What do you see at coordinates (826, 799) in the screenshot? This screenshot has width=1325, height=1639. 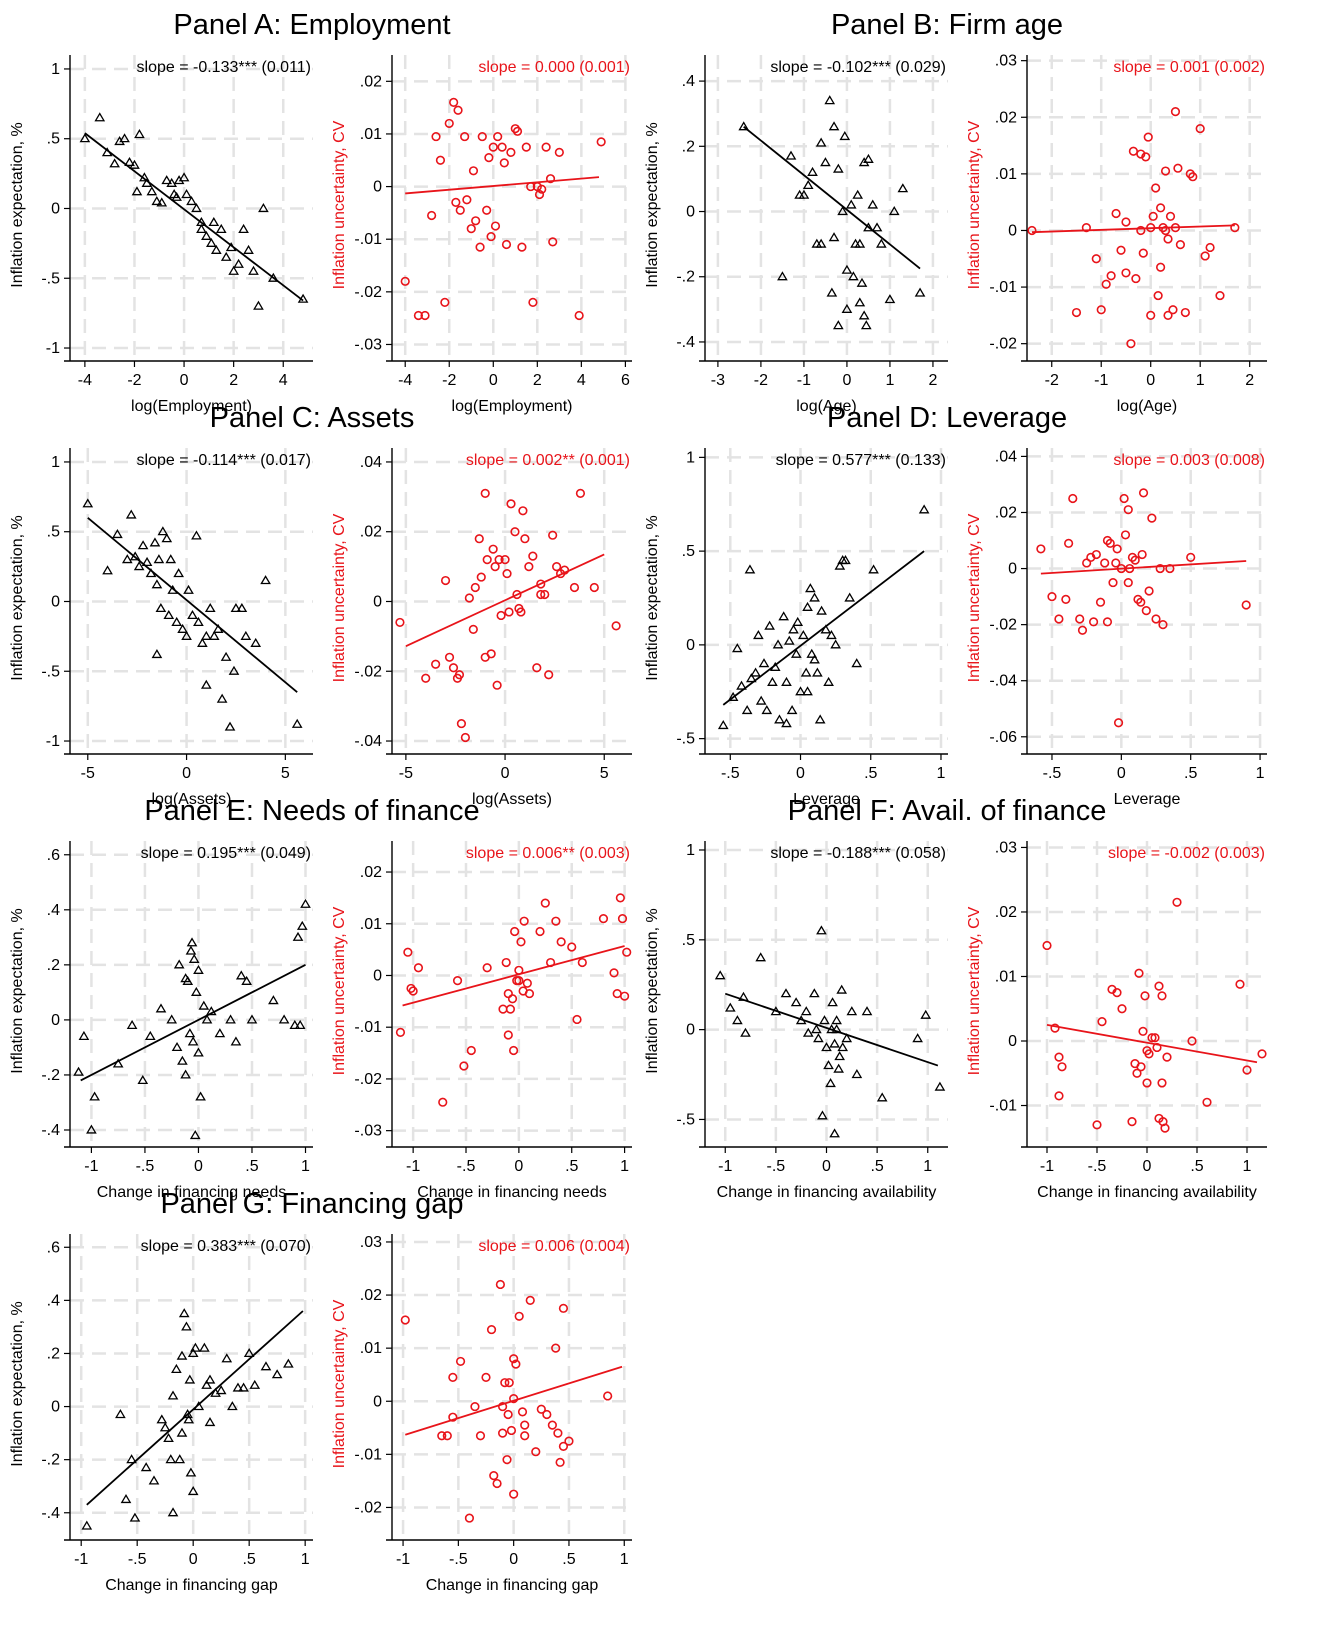 I see `x-axis-label: Leverage` at bounding box center [826, 799].